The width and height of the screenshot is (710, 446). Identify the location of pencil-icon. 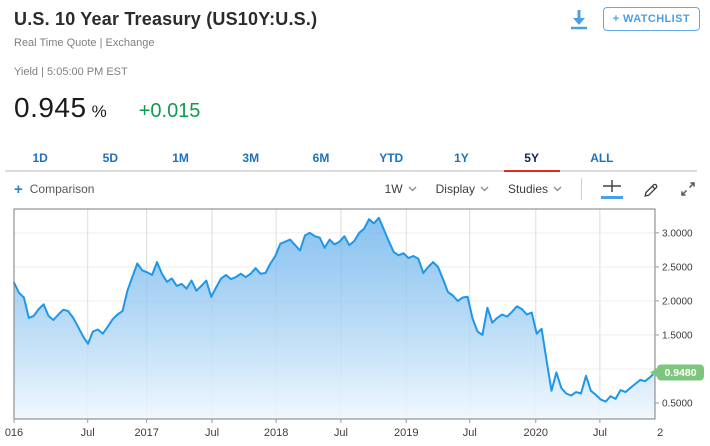
(651, 190).